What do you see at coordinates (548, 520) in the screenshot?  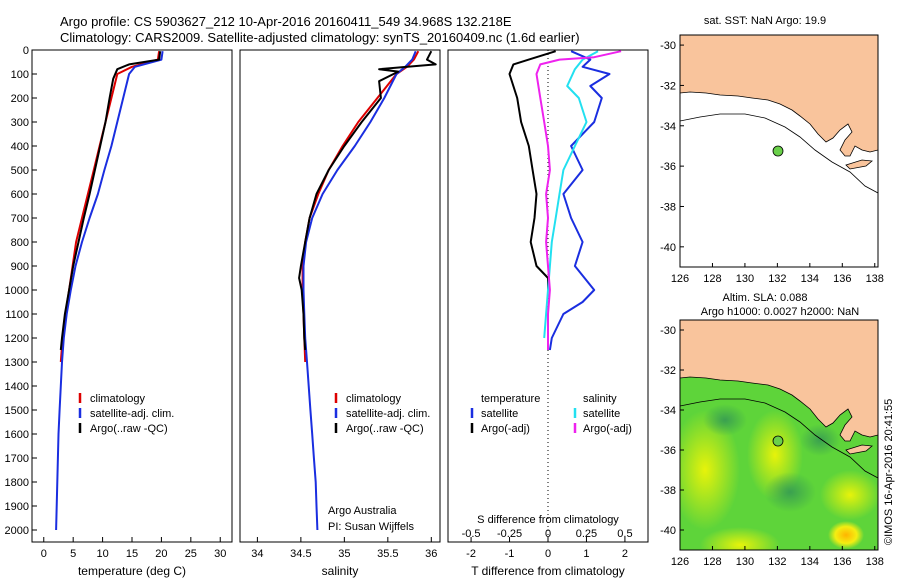 I see `s-difference-label: S difference from climatology` at bounding box center [548, 520].